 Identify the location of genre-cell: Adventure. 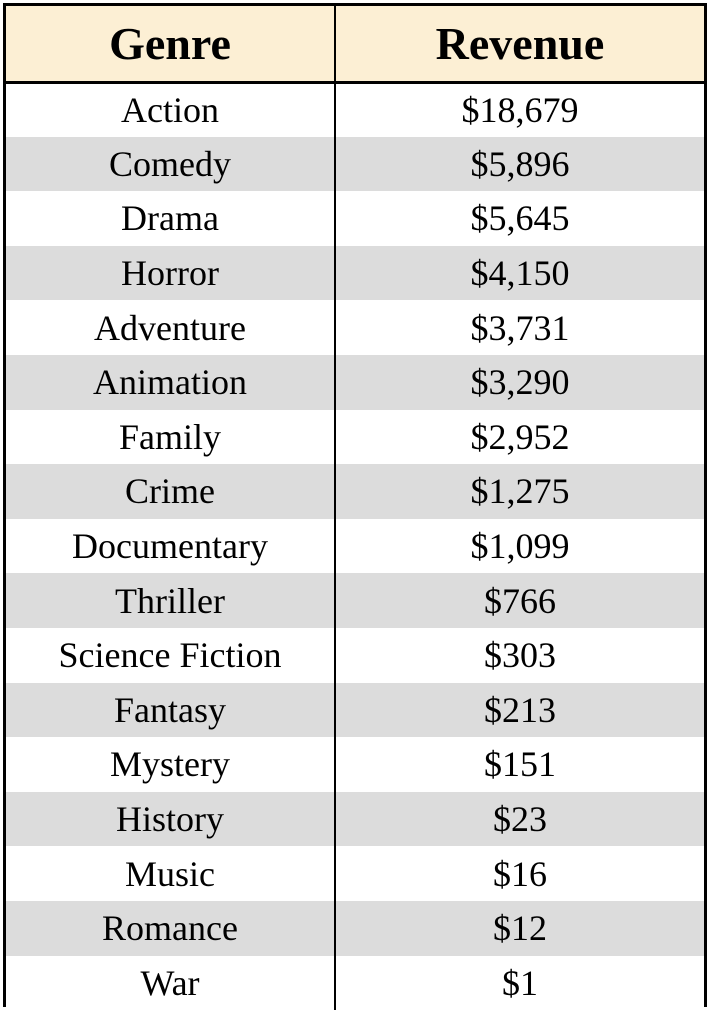
(171, 327).